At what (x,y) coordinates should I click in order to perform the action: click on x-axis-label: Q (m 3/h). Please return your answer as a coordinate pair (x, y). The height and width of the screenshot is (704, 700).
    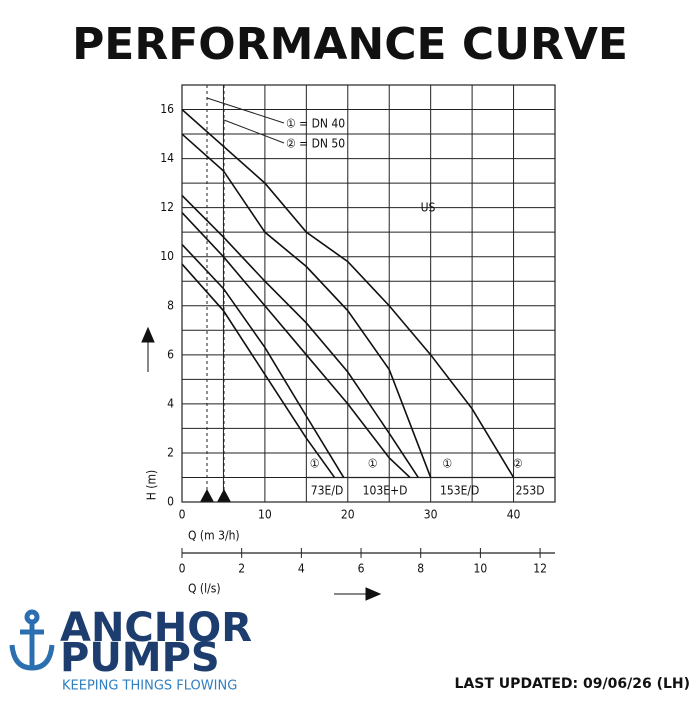
    Looking at the image, I should click on (214, 536).